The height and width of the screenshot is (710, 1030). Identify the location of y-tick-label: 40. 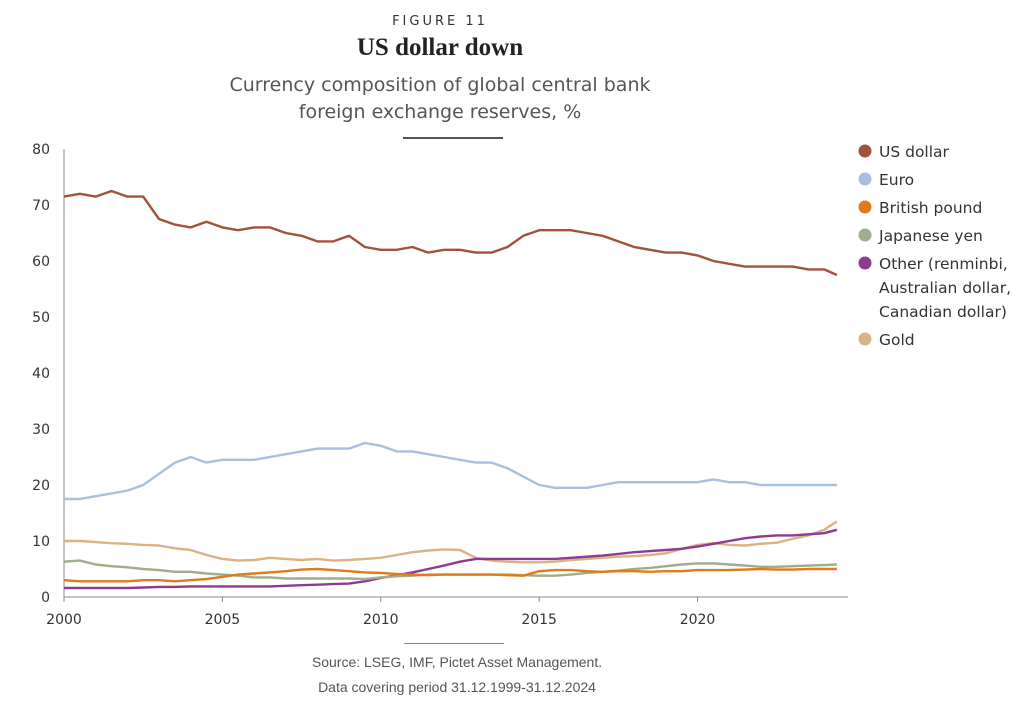
(41, 374).